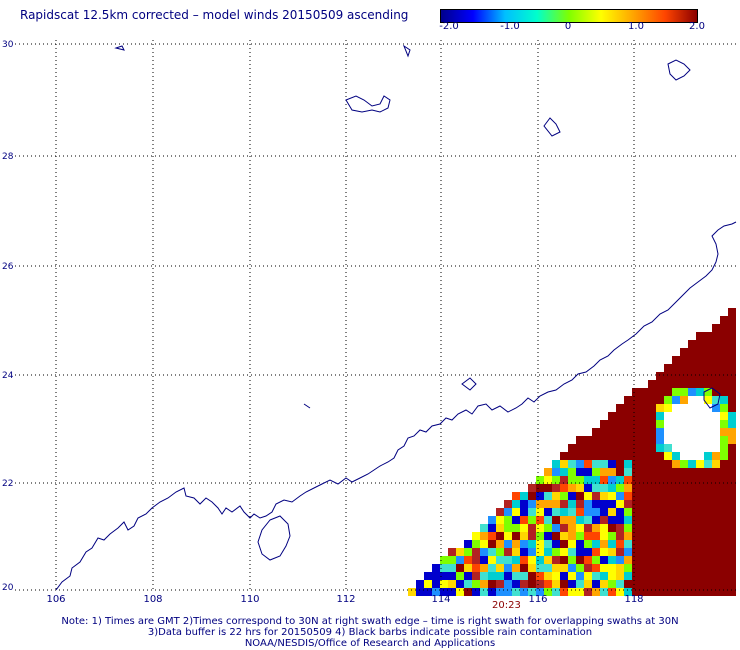 This screenshot has width=740, height=650. I want to click on latitude-label: 24, so click(8, 376).